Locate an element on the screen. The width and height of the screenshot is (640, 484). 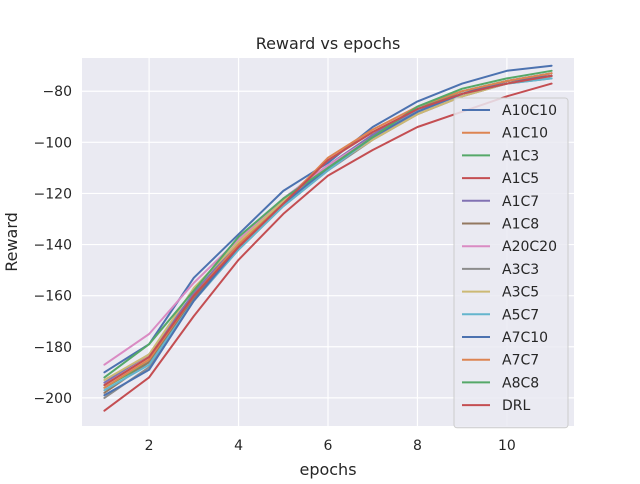
legend-label: A1C3 is located at coordinates (520, 156).